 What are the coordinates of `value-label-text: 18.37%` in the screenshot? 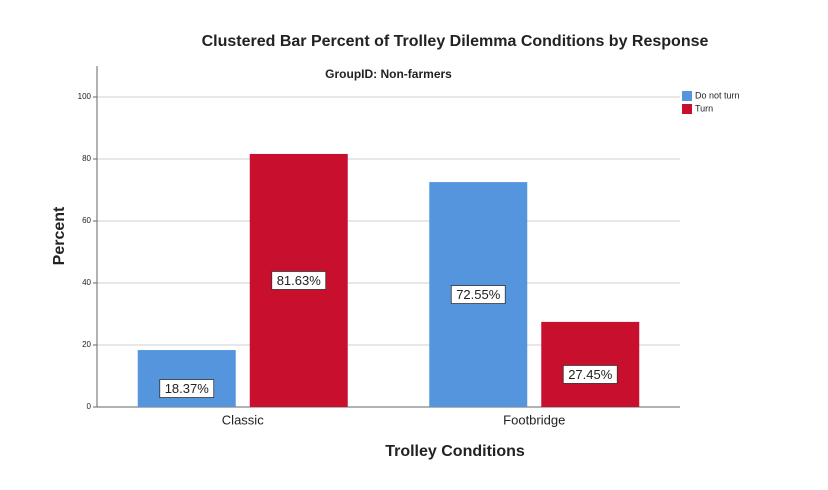 It's located at (187, 388).